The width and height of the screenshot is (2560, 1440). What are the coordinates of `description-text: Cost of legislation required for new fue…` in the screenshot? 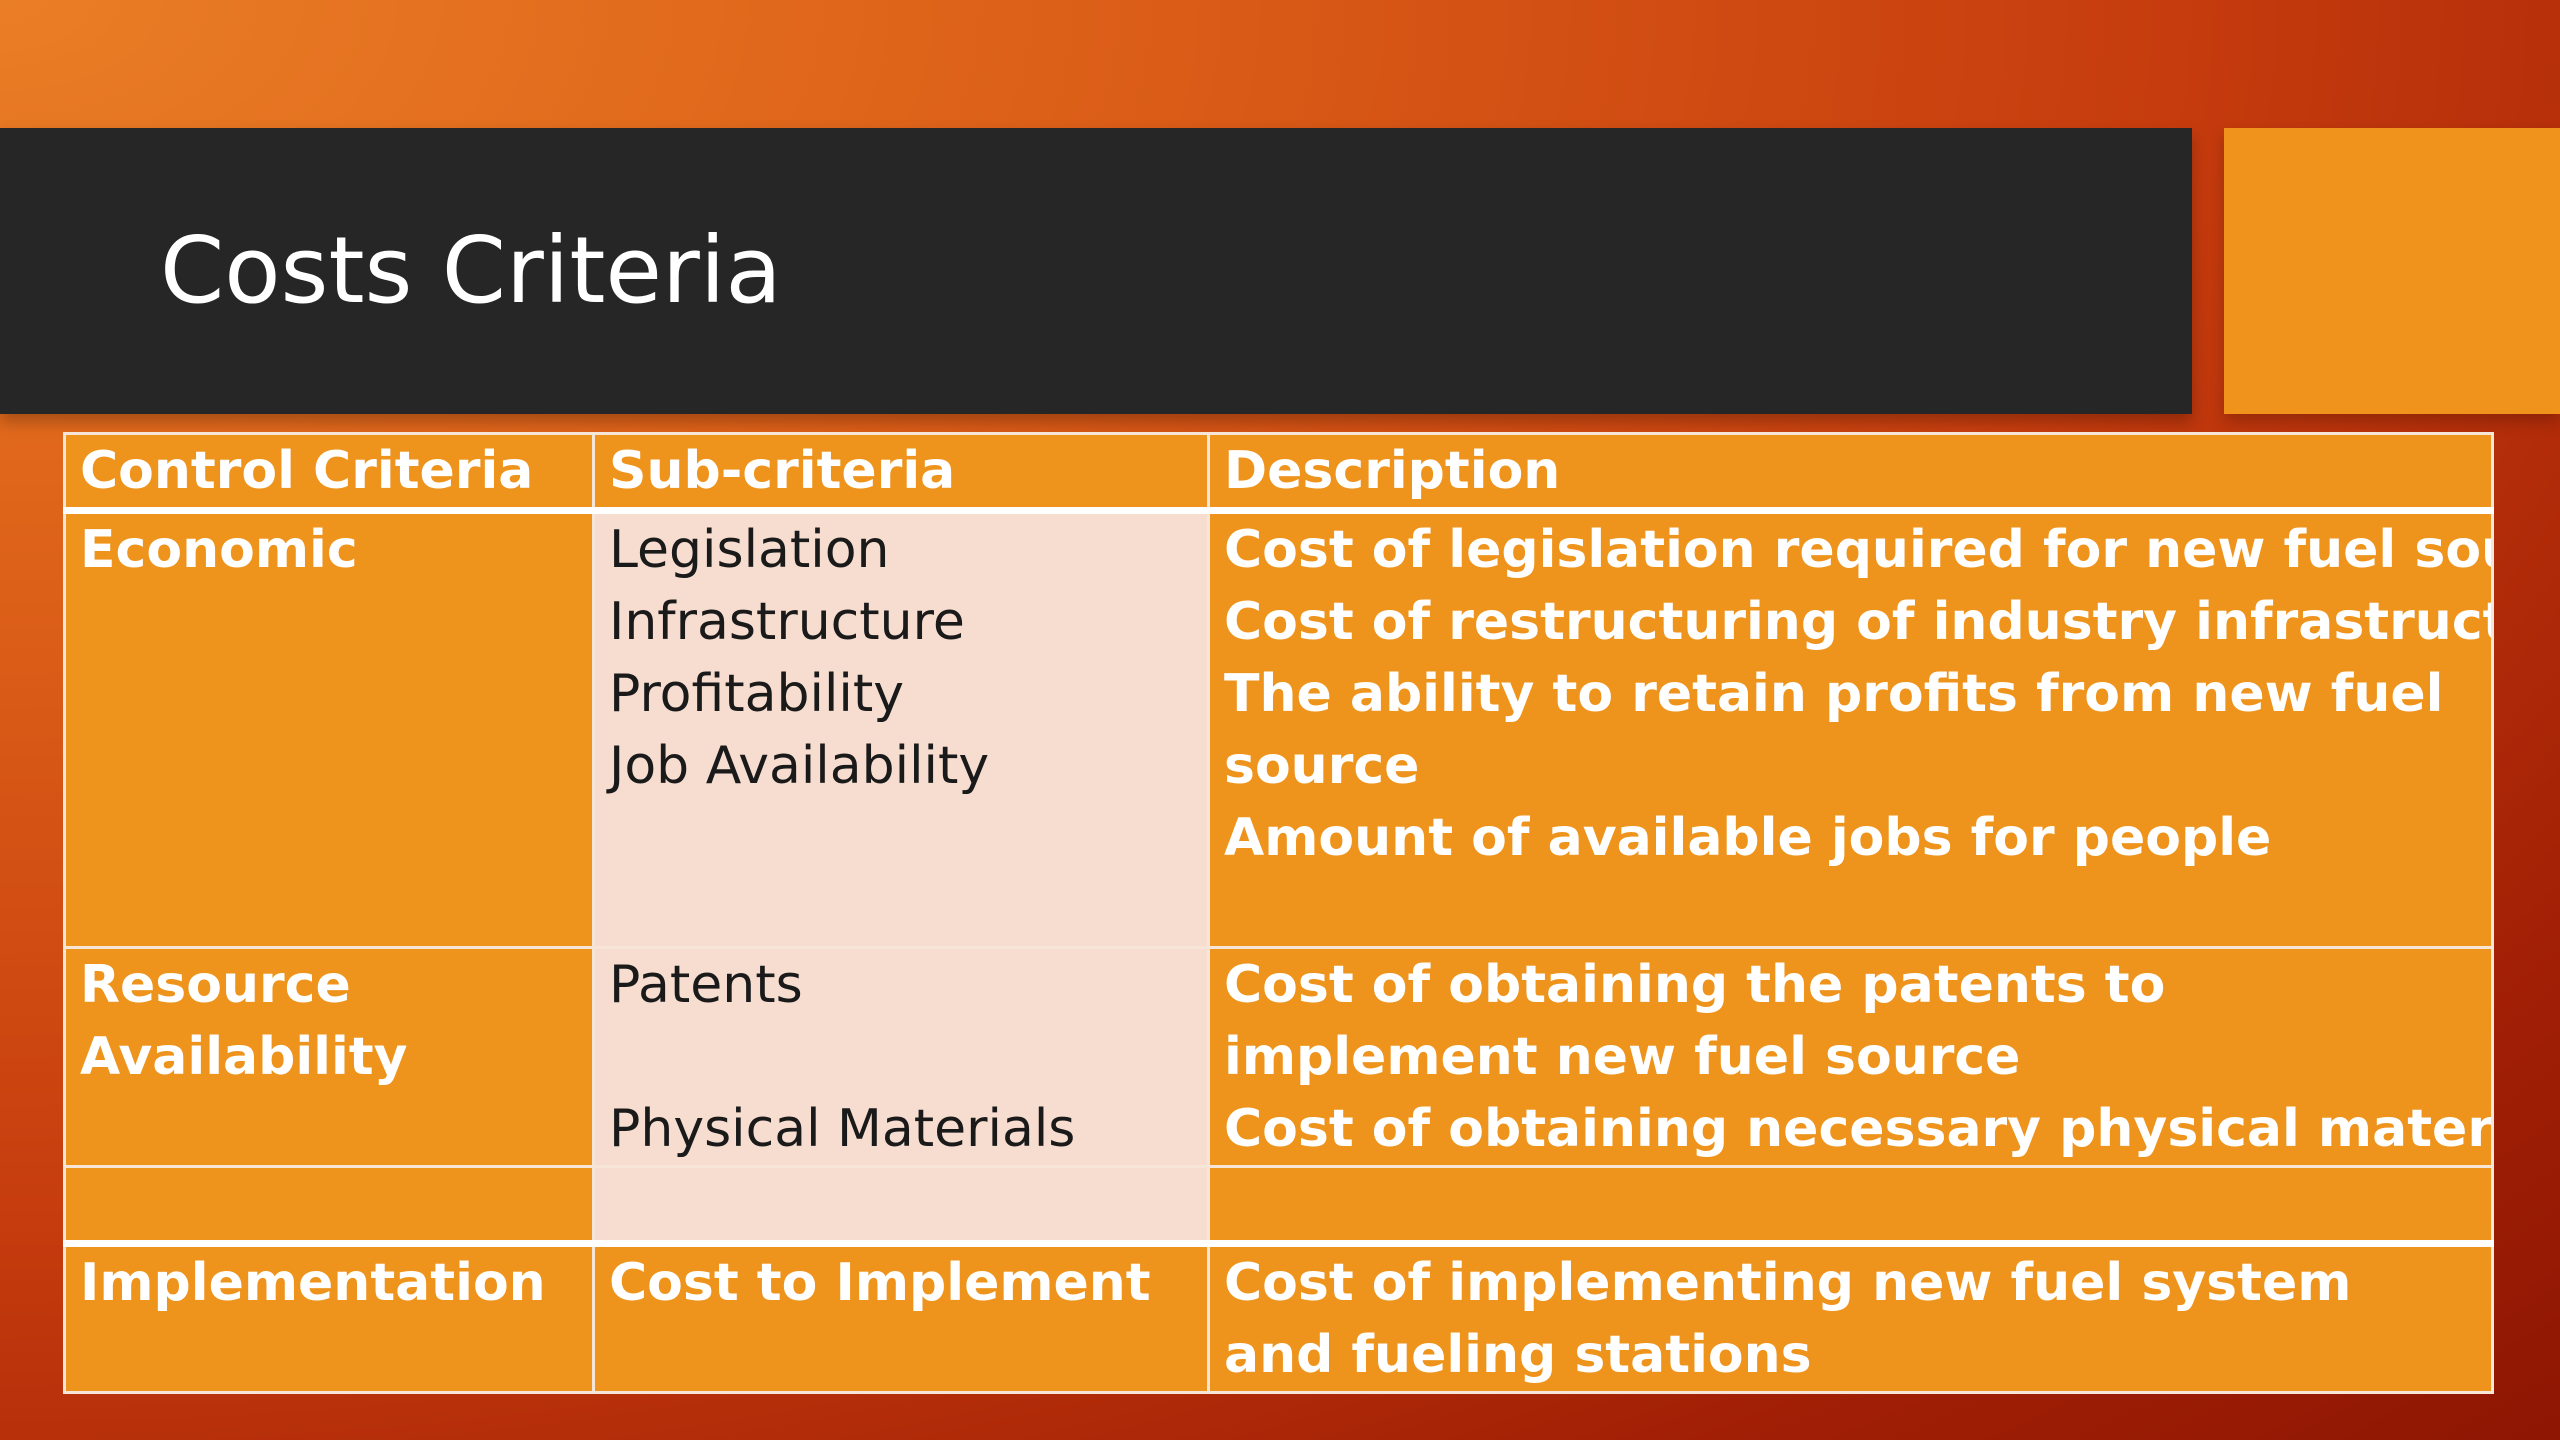 It's located at (1858, 550).